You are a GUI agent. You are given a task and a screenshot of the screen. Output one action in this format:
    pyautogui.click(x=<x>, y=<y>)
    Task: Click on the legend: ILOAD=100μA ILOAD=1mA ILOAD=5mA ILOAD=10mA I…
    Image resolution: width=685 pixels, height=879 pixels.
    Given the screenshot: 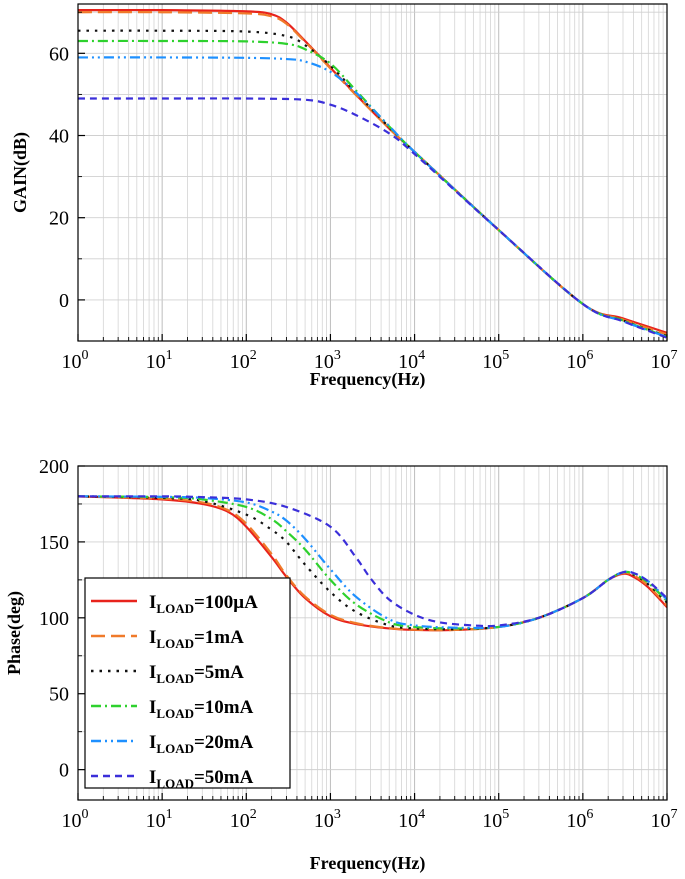 What is the action you would take?
    pyautogui.click(x=187, y=684)
    